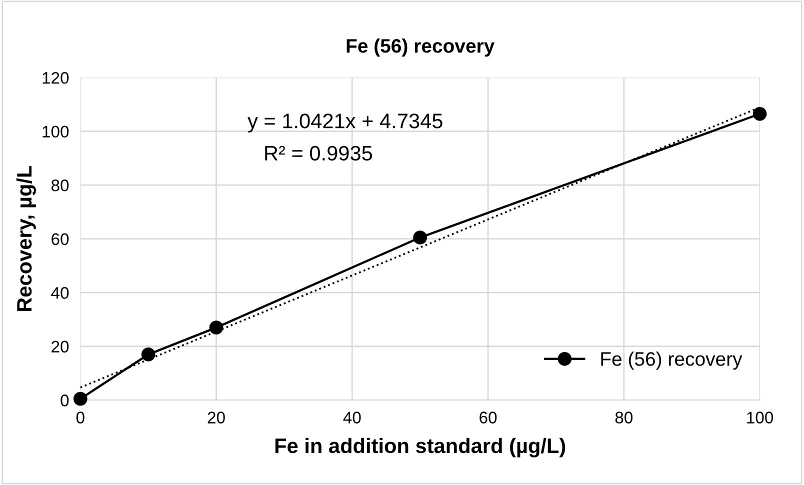 This screenshot has height=485, width=804. What do you see at coordinates (60, 346) in the screenshot?
I see `y-tick-label: 20` at bounding box center [60, 346].